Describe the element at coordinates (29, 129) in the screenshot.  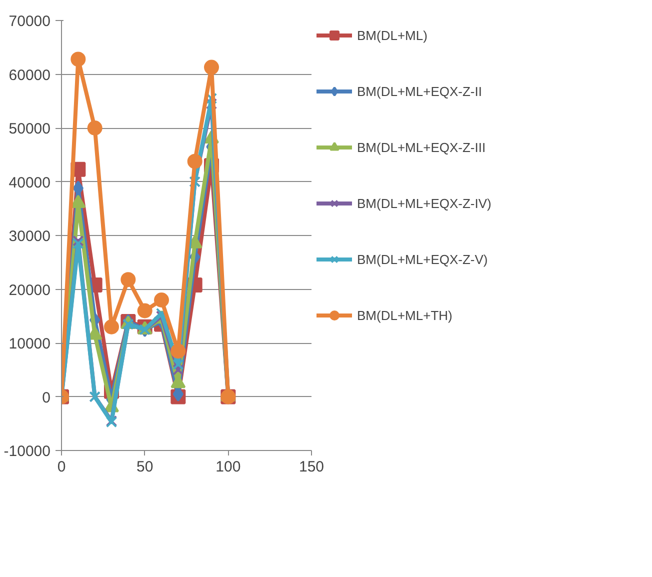
I see `y-tick-label: 50000` at that location.